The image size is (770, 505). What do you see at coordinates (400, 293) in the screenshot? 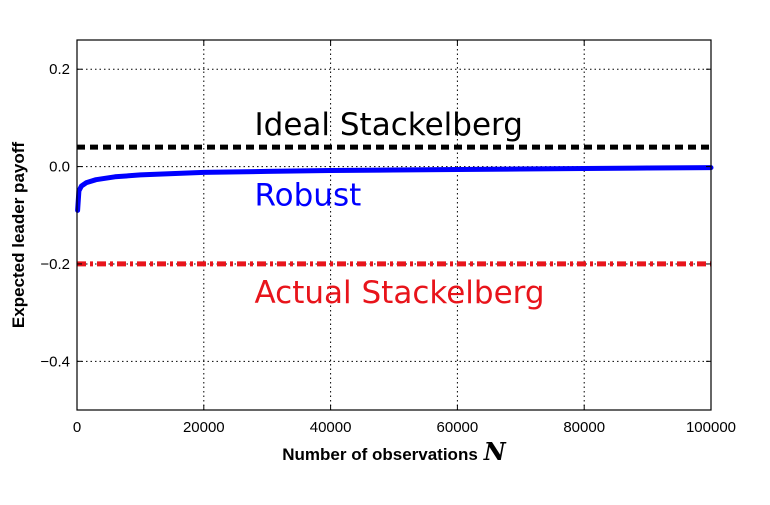
I see `annotation-actual-stackelberg: Actual Stackelberg` at bounding box center [400, 293].